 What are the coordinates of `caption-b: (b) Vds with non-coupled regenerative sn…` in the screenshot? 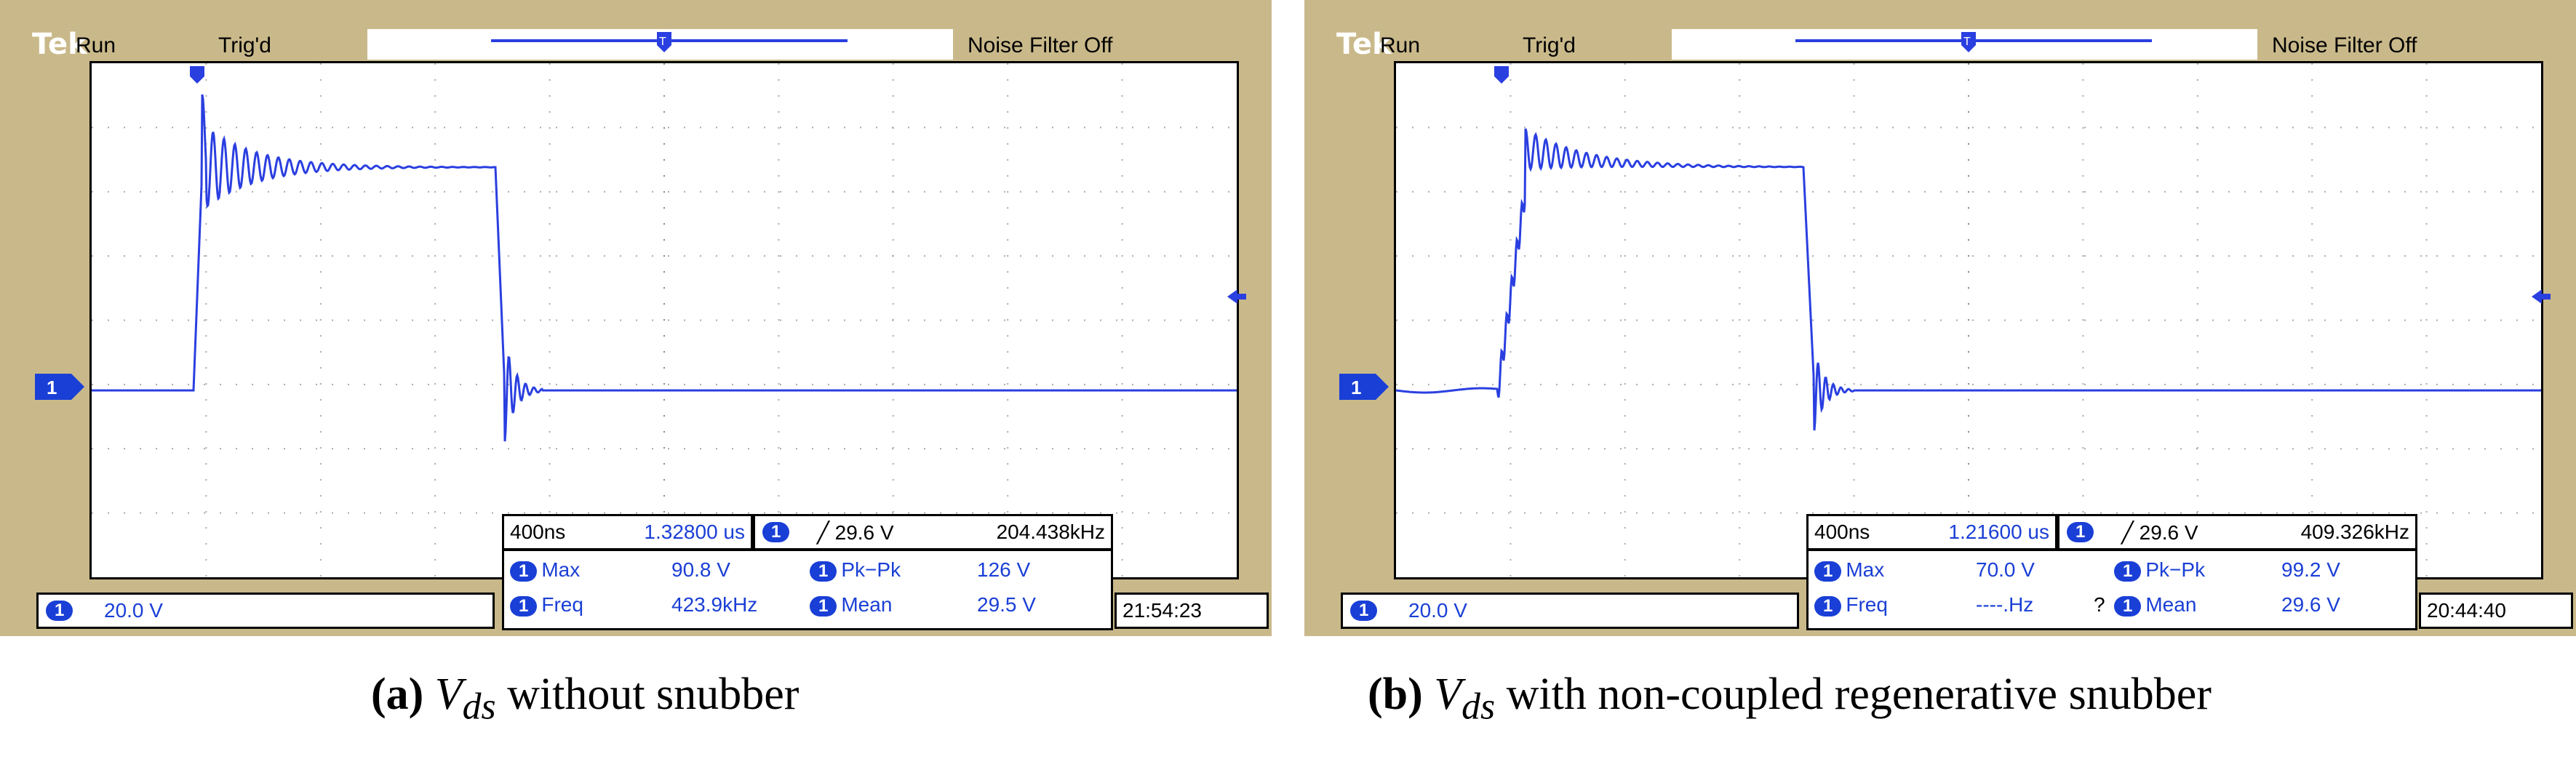 It's located at (1790, 699).